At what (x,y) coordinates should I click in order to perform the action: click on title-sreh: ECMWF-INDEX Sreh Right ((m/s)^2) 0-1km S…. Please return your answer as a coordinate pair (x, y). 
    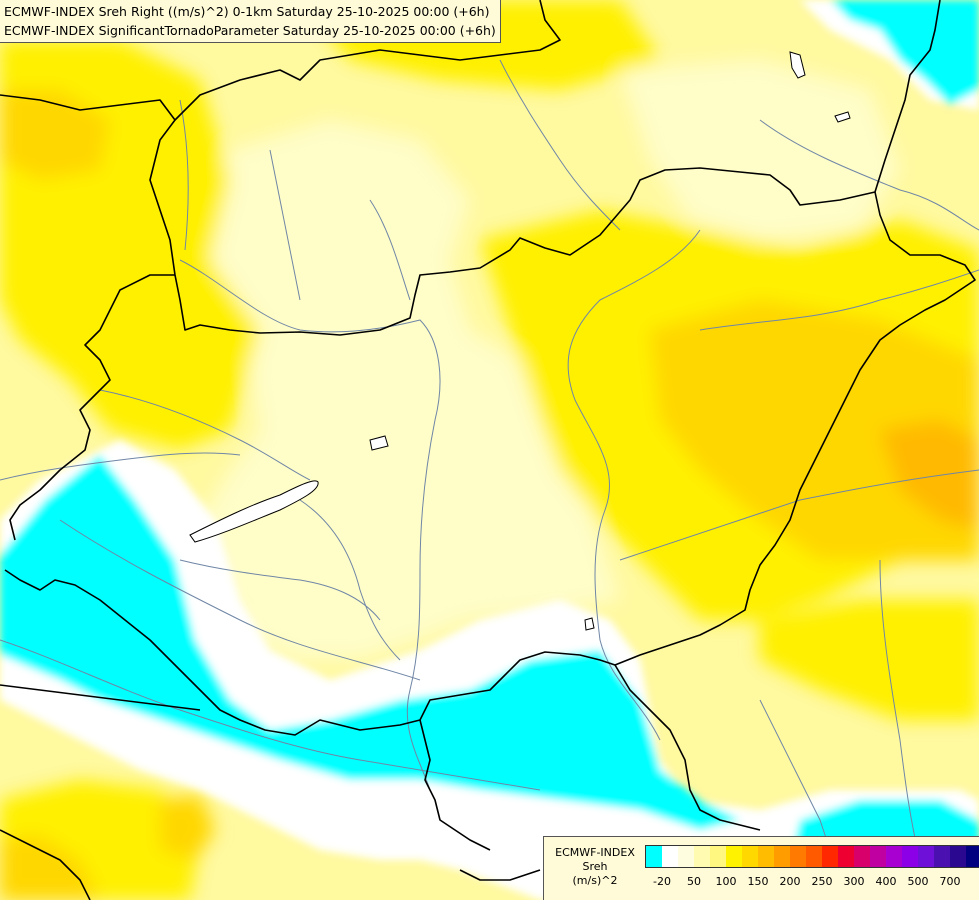
    Looking at the image, I should click on (247, 11).